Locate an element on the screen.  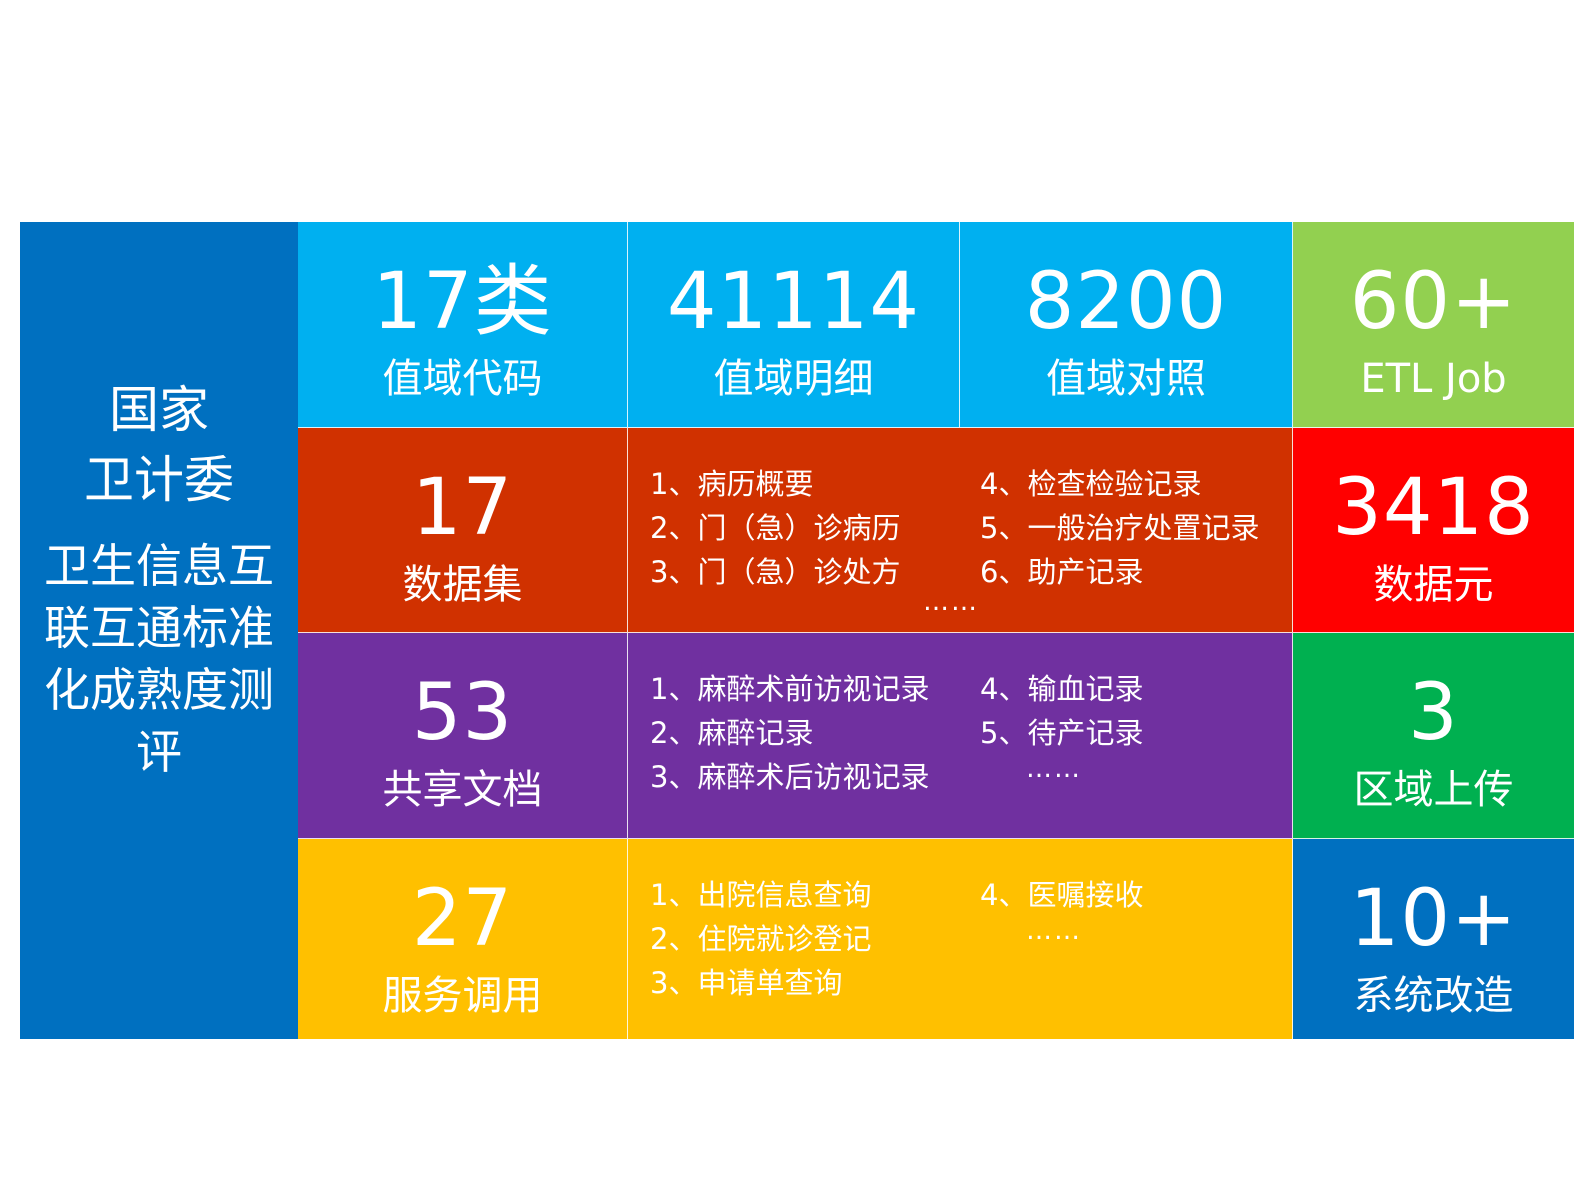
list-item: 2、门（急）诊病历 is located at coordinates (775, 528).